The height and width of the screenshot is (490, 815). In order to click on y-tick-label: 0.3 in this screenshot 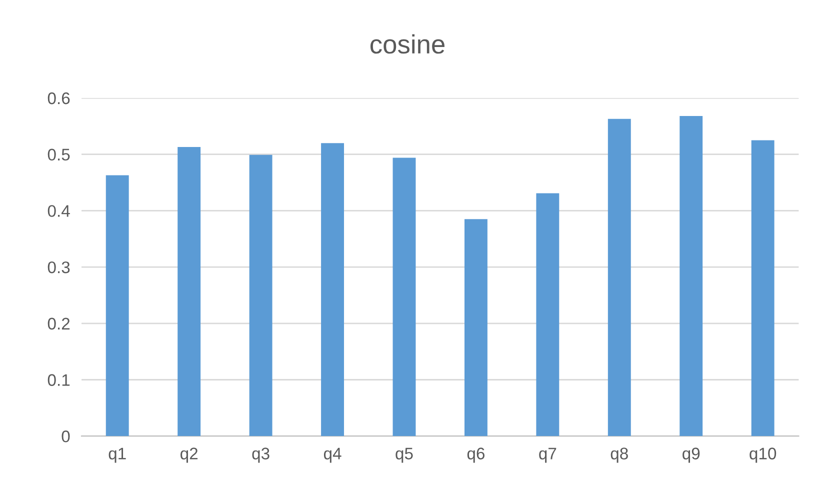, I will do `click(59, 267)`.